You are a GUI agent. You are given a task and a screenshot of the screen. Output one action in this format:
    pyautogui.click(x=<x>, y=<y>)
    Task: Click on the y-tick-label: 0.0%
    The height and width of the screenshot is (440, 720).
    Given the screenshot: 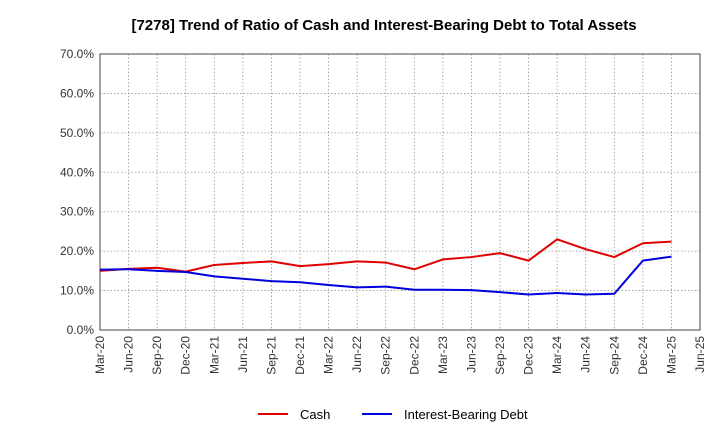 What is the action you would take?
    pyautogui.click(x=81, y=330)
    